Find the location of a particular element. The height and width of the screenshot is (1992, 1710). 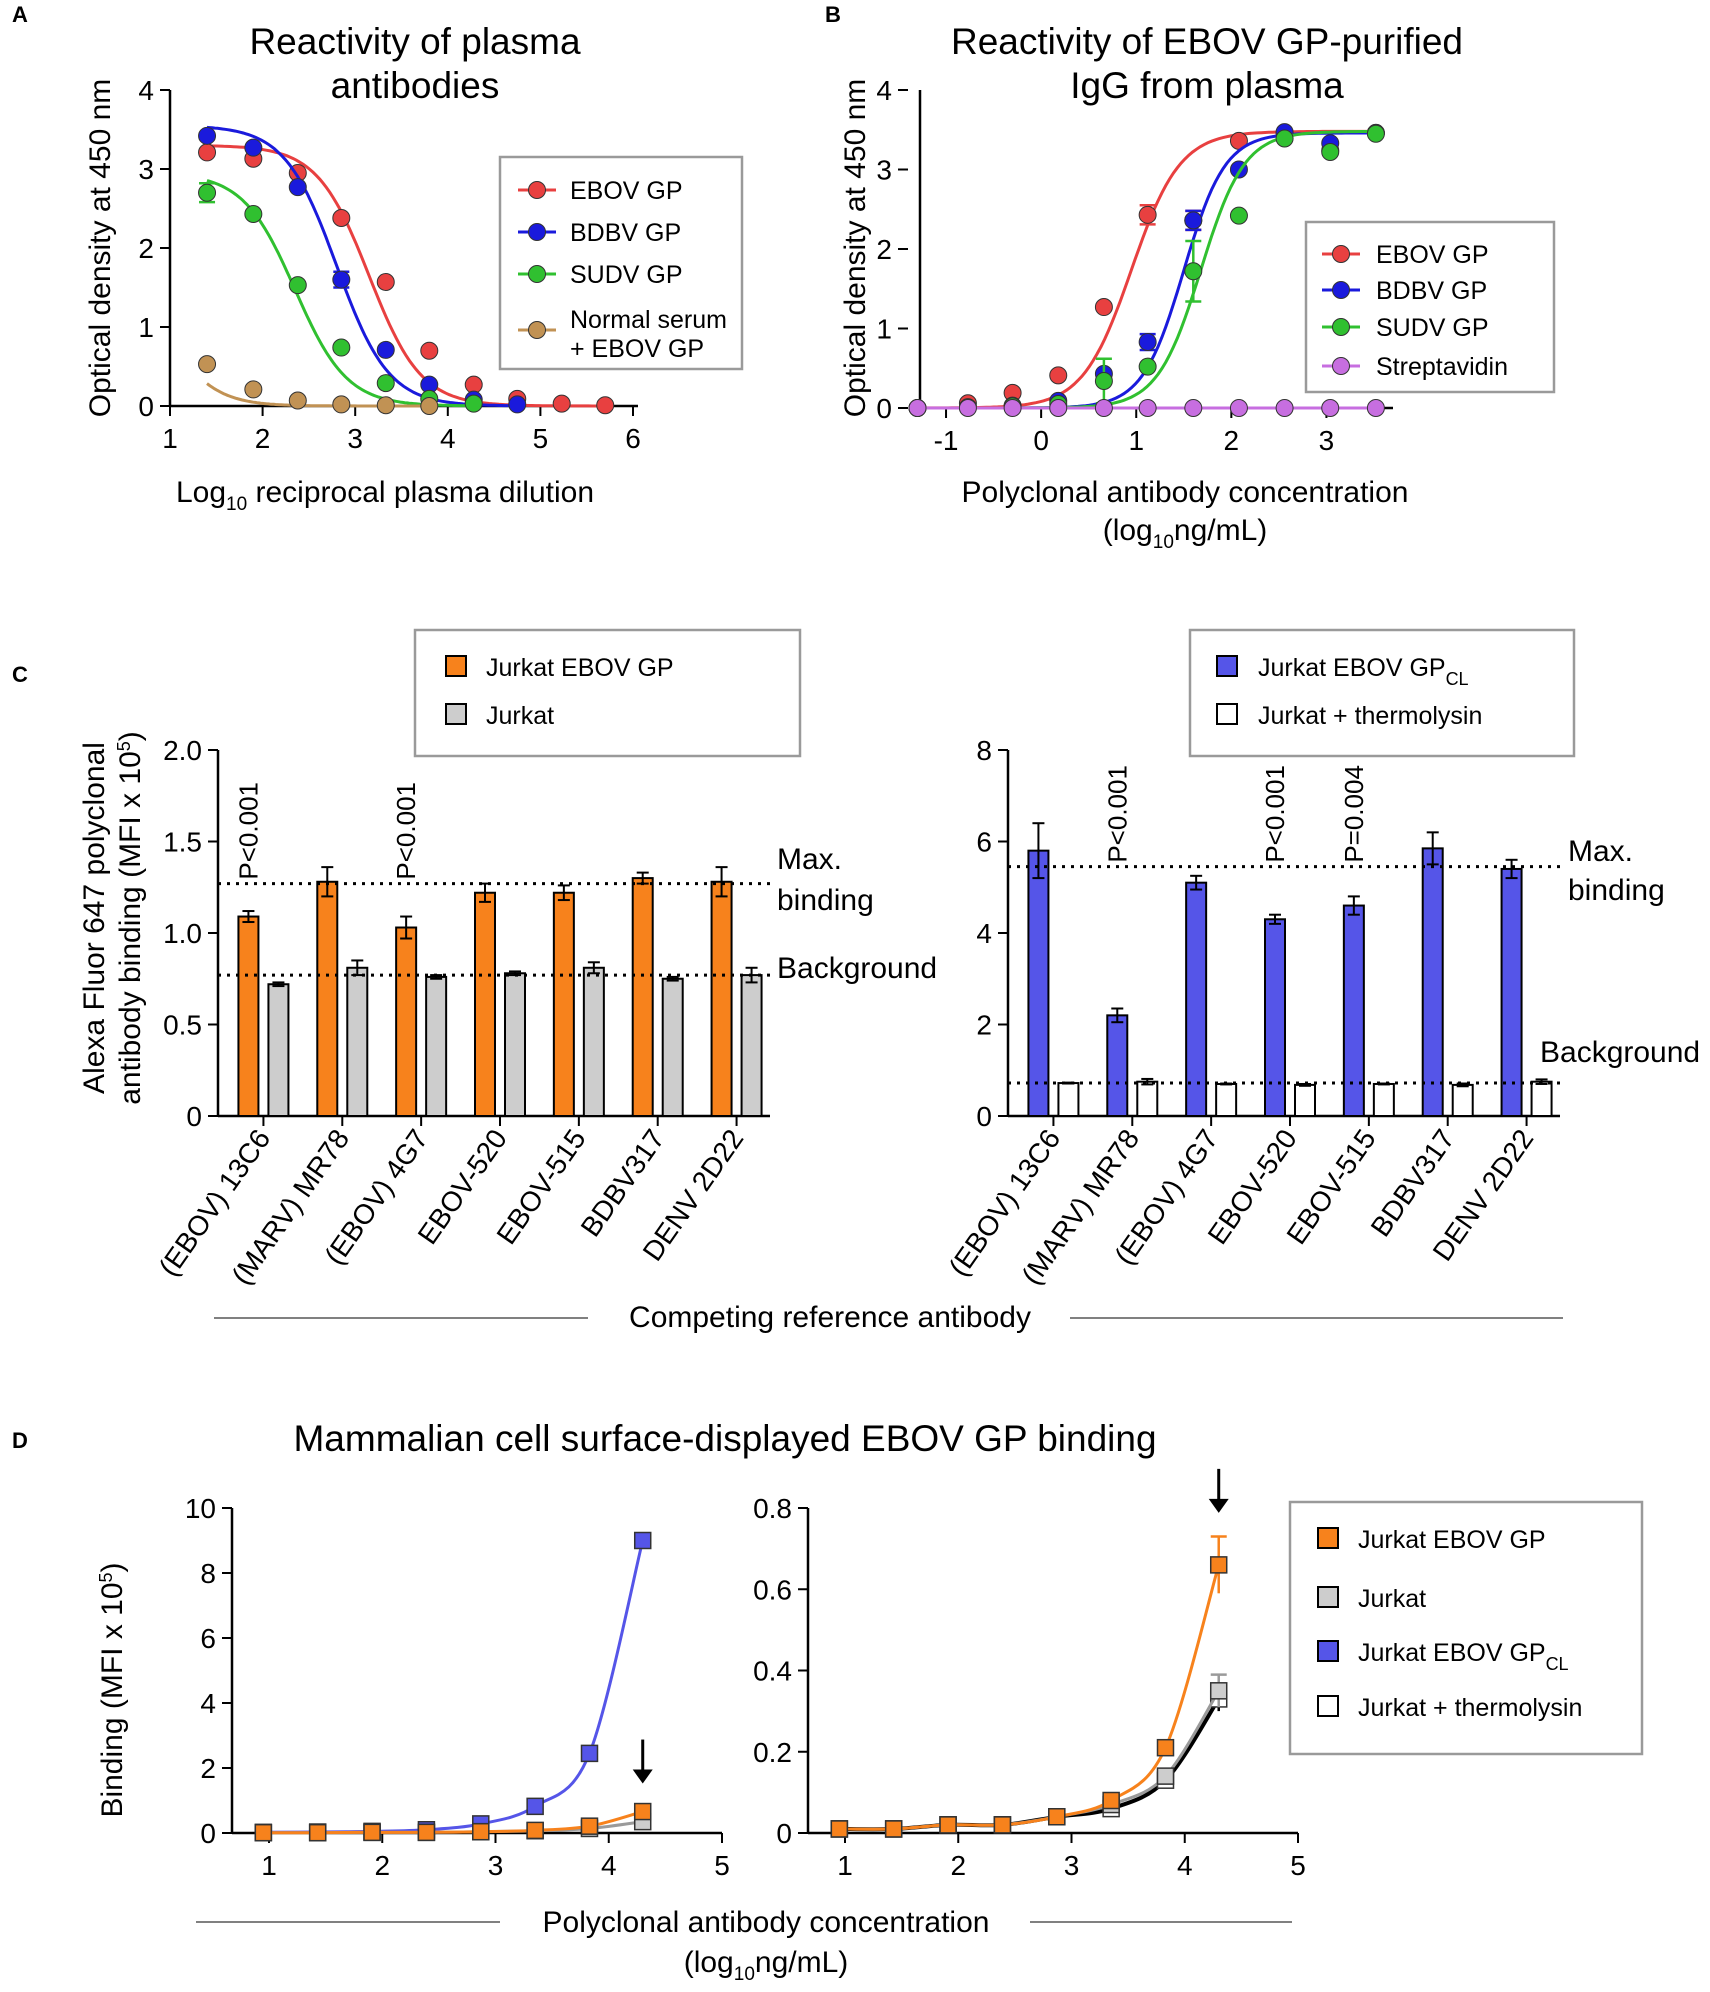

series-ebov-gp-curve is located at coordinates (406, 276).